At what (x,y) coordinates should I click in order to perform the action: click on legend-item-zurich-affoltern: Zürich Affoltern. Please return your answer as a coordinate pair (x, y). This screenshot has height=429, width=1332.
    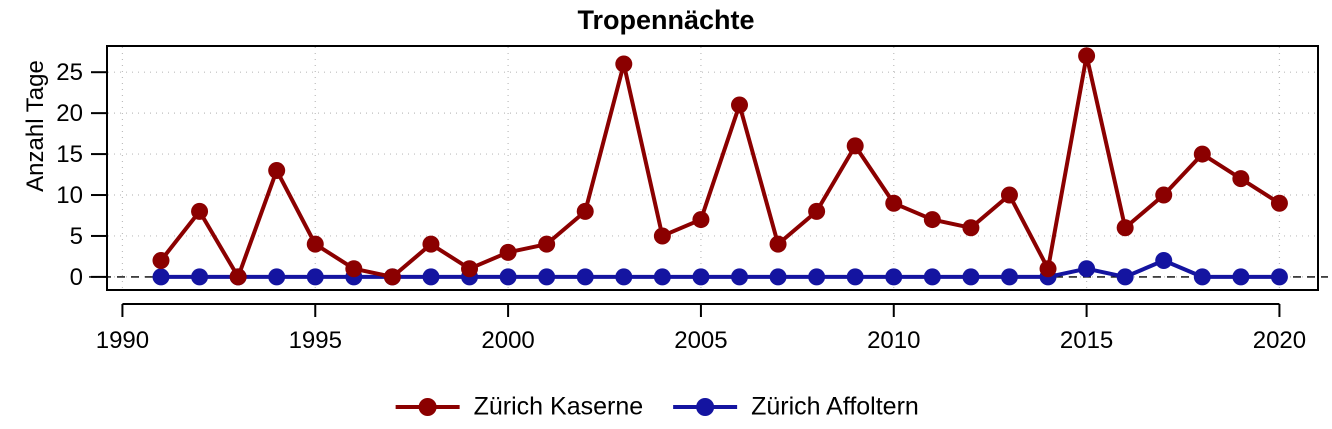
    Looking at the image, I should click on (796, 407).